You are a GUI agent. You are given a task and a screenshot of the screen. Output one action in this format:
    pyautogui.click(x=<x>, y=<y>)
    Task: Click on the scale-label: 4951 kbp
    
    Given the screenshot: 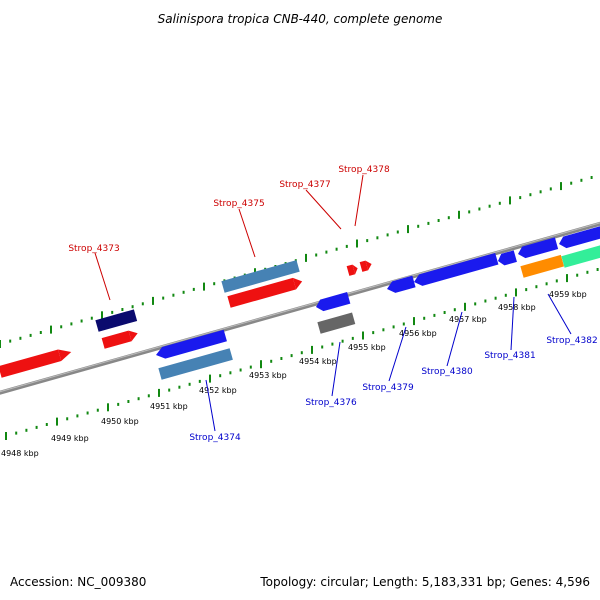 What is the action you would take?
    pyautogui.click(x=169, y=406)
    